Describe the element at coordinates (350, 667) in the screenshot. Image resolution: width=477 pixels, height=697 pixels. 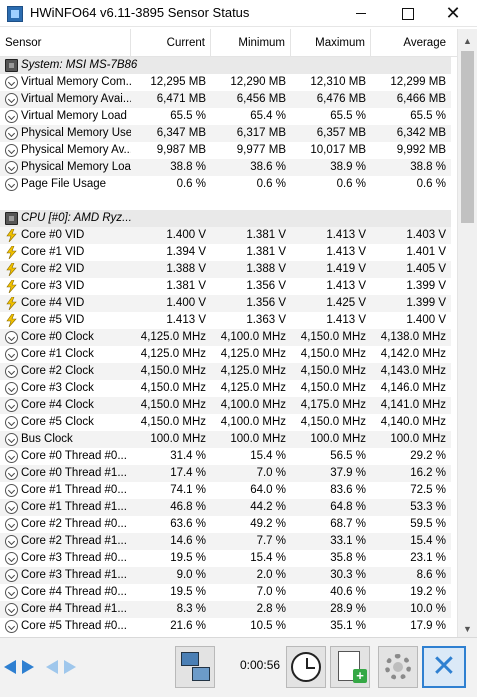
I see `log-file-add-icon: +` at that location.